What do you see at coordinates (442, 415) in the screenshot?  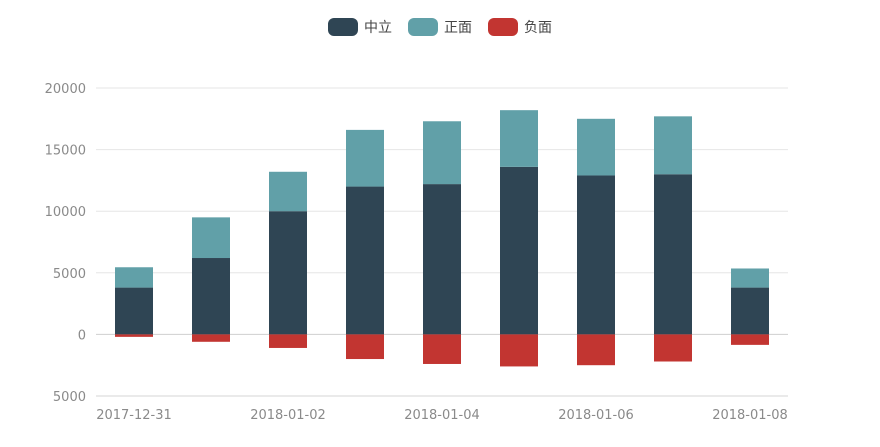 I see `x-tick-label: 2018-01-04` at bounding box center [442, 415].